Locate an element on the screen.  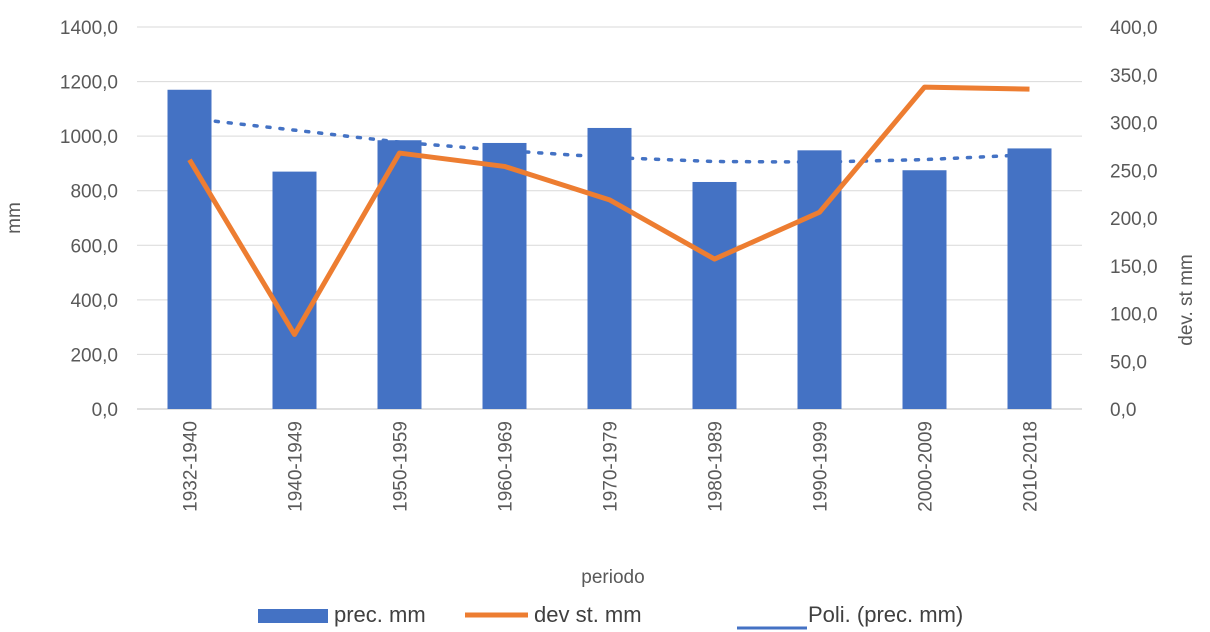
y2-tick-label: 100,0 is located at coordinates (1134, 315).